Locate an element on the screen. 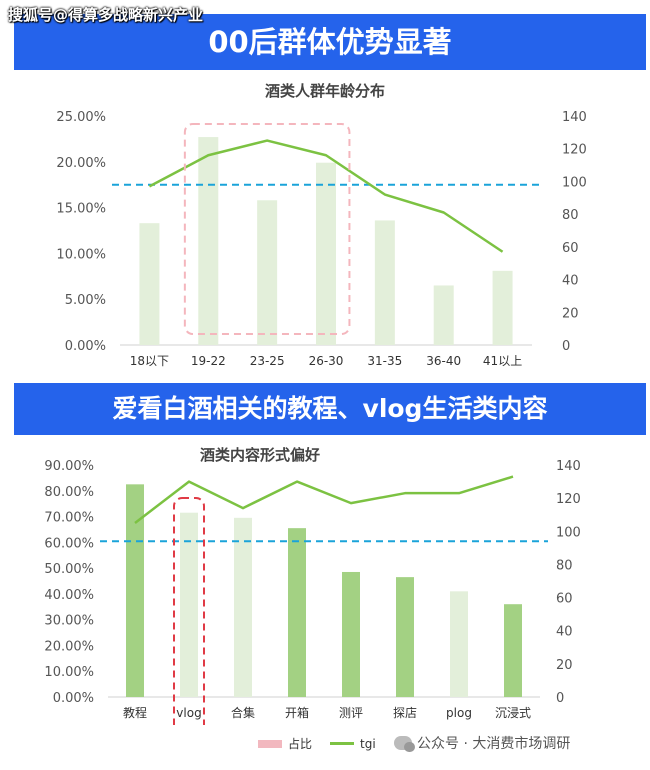  chart-title-content: 酒类内容形式偏好 is located at coordinates (259, 455).